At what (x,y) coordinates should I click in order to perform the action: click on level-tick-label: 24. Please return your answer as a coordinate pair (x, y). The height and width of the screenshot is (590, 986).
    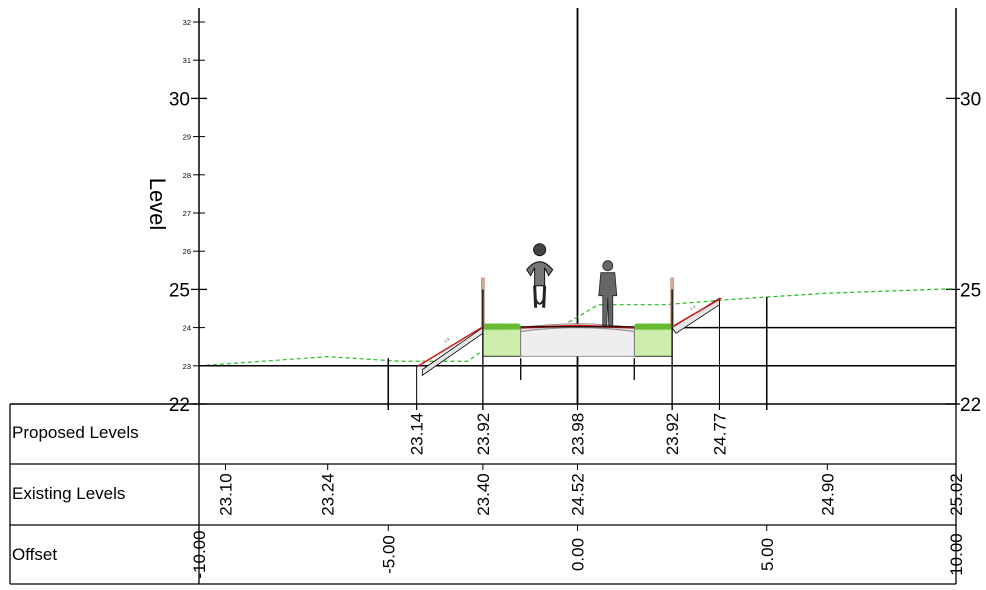
    Looking at the image, I should click on (187, 328).